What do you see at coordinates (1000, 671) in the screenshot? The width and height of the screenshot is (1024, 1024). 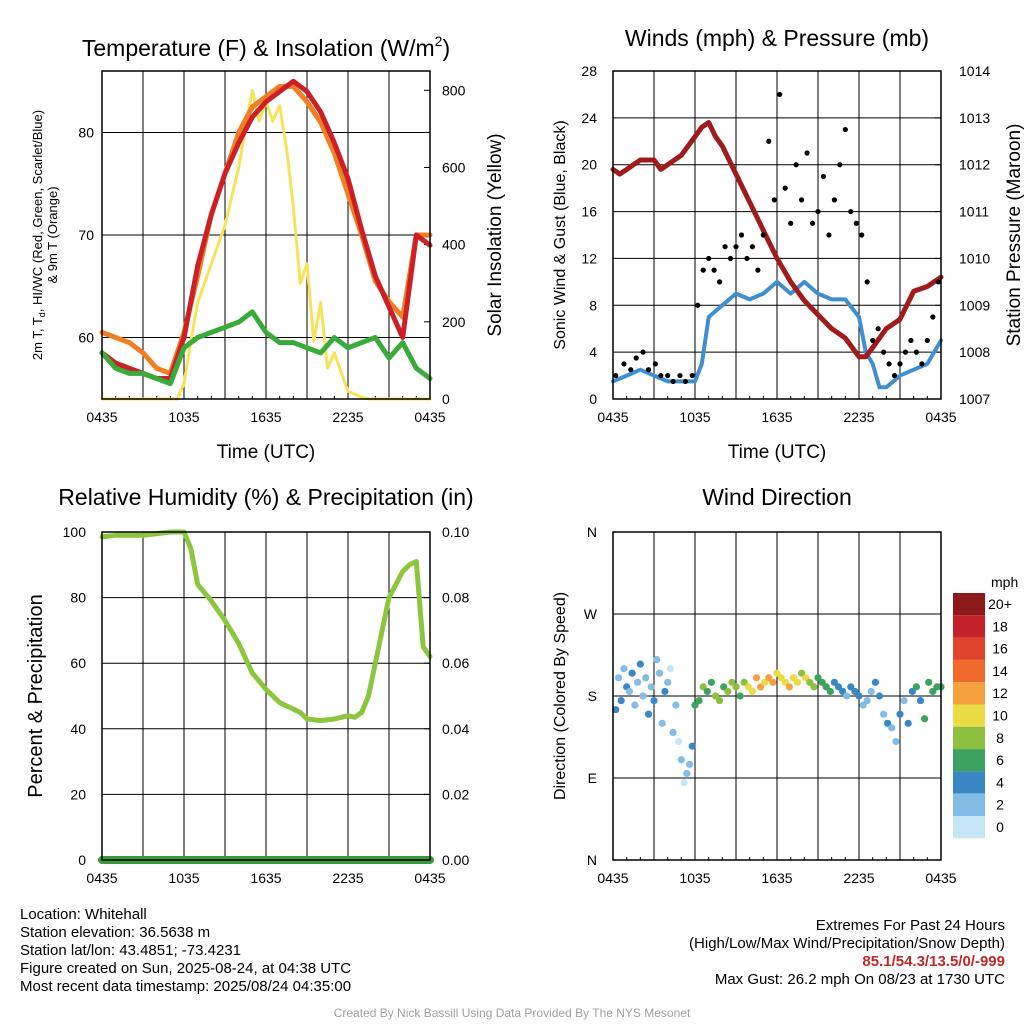 I see `legend-label: 14` at bounding box center [1000, 671].